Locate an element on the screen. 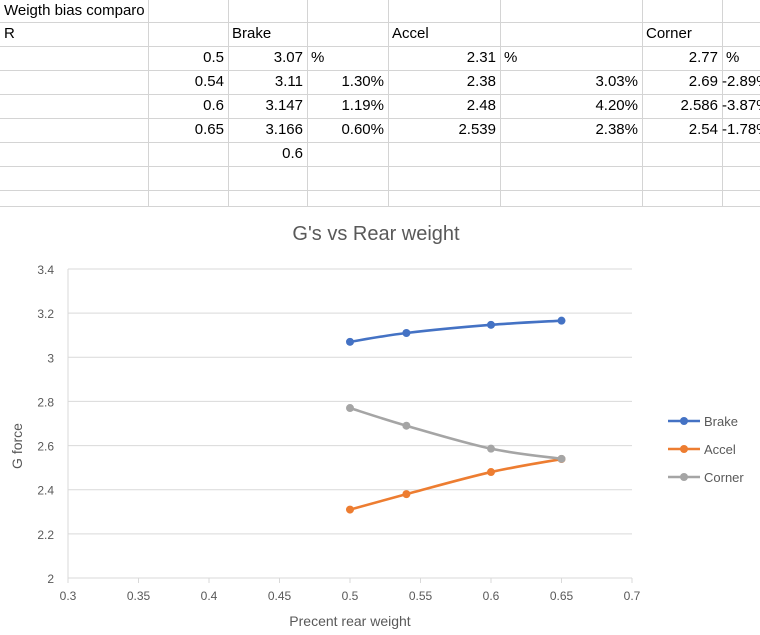 The width and height of the screenshot is (760, 635). y-tick-label: 3.2 is located at coordinates (45, 314).